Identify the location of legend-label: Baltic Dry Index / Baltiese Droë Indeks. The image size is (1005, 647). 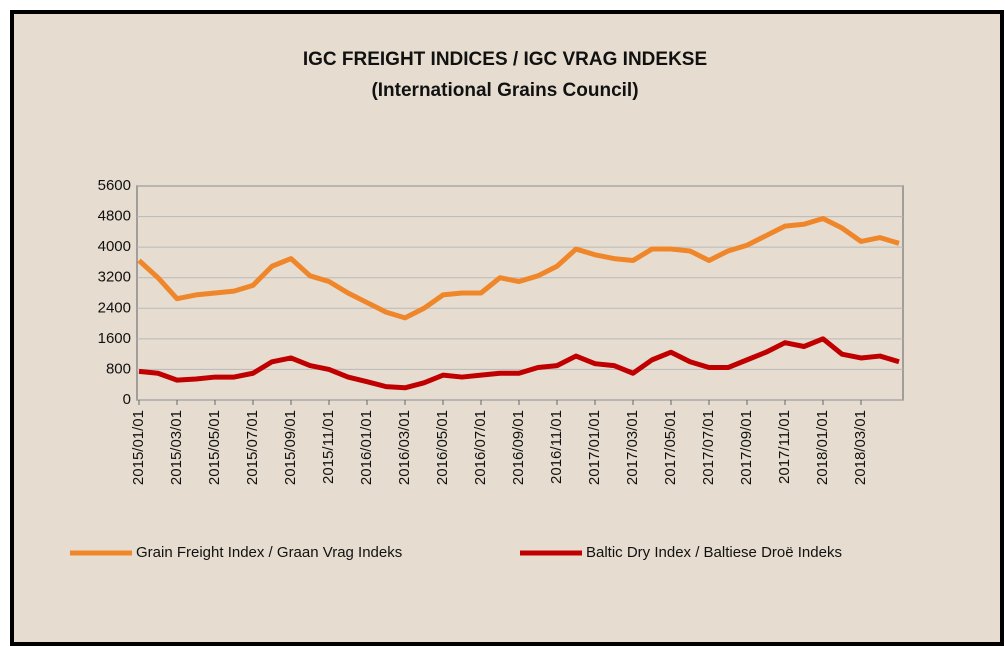
(714, 552).